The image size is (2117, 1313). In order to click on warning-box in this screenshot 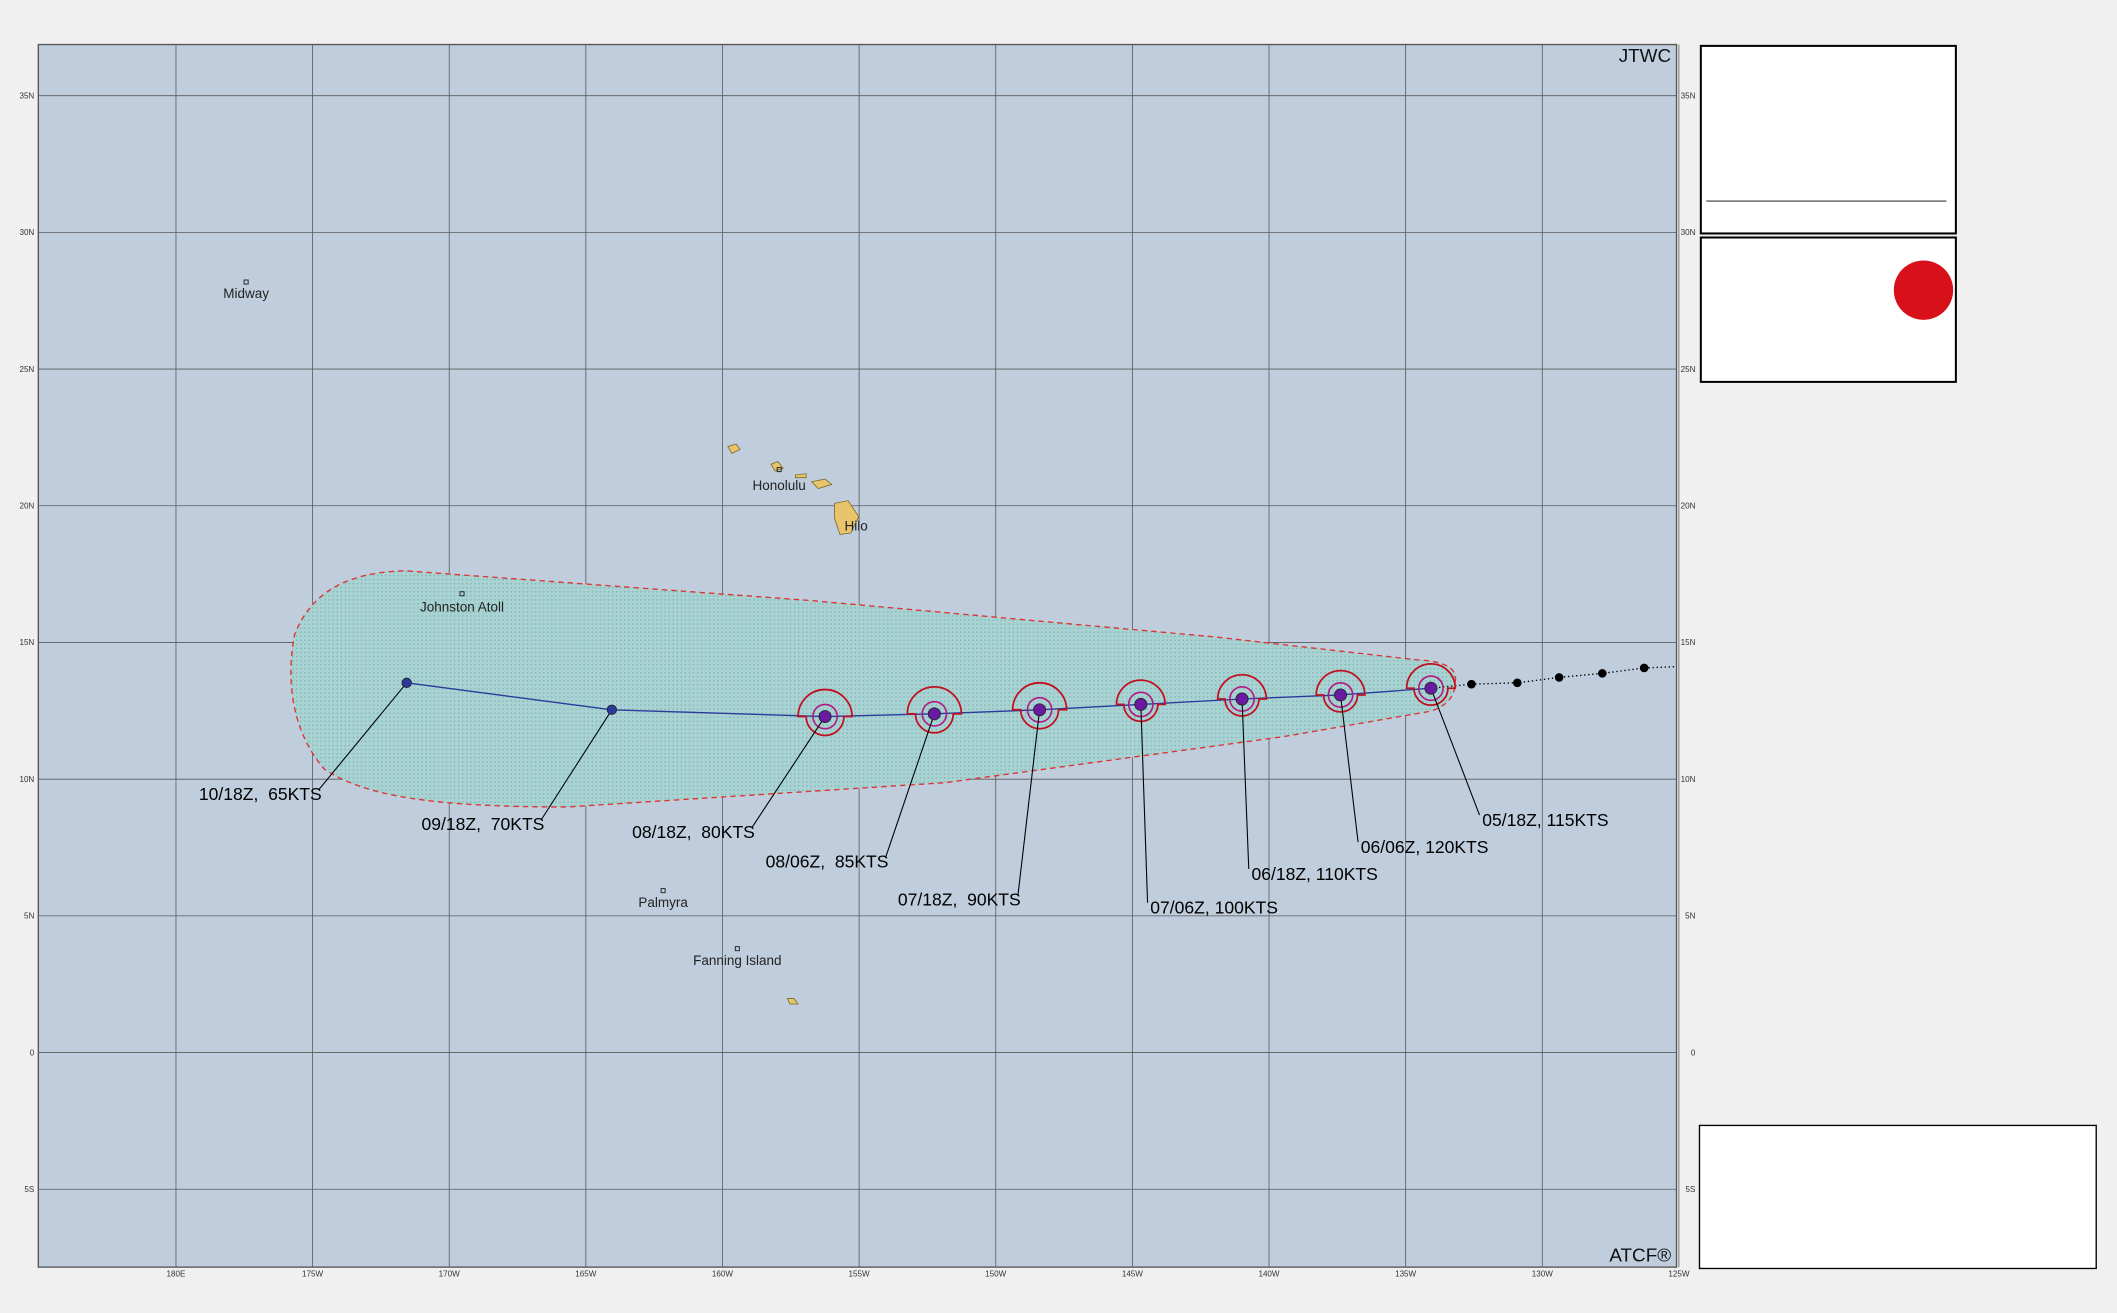, I will do `click(1828, 139)`.